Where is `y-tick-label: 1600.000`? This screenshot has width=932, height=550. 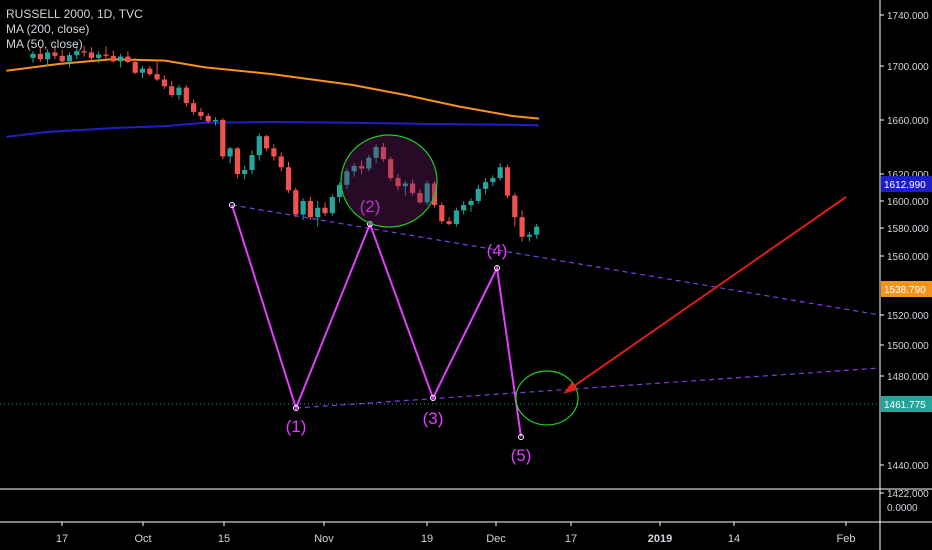
y-tick-label: 1600.000 is located at coordinates (908, 202).